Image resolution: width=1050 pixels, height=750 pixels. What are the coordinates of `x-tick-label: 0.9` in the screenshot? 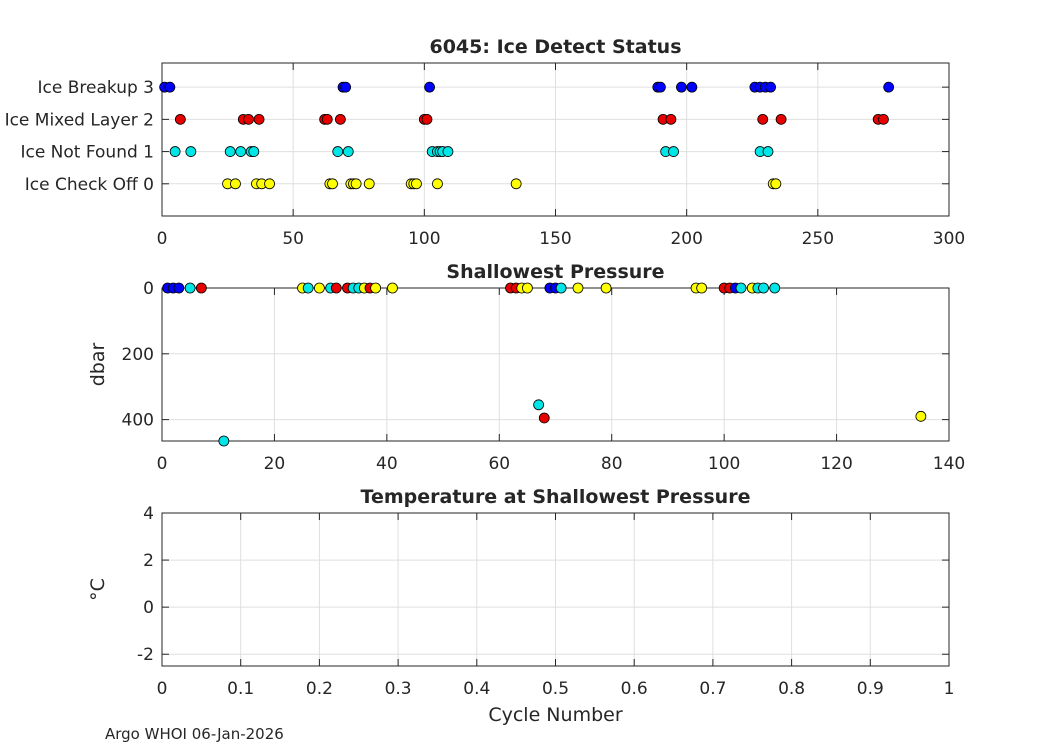 It's located at (870, 689).